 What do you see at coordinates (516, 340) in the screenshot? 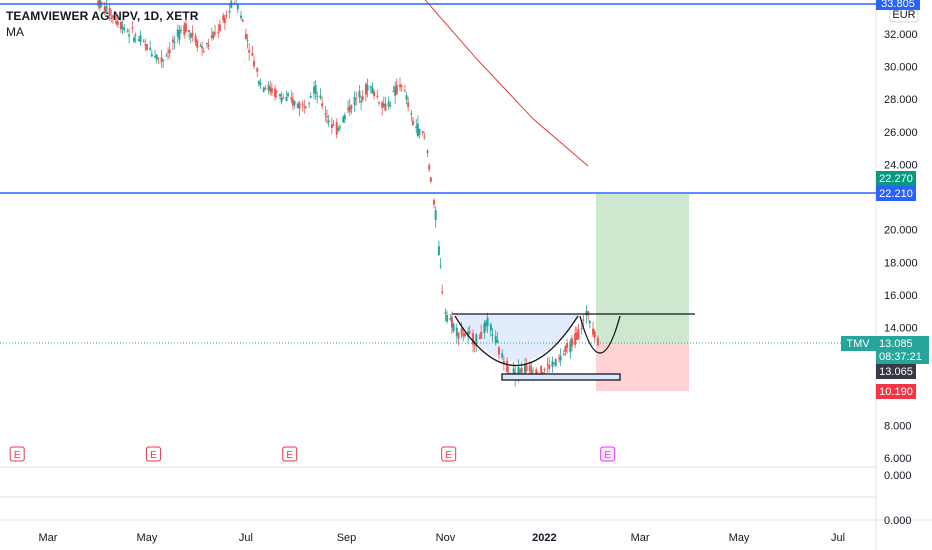
I see `cup-curve` at bounding box center [516, 340].